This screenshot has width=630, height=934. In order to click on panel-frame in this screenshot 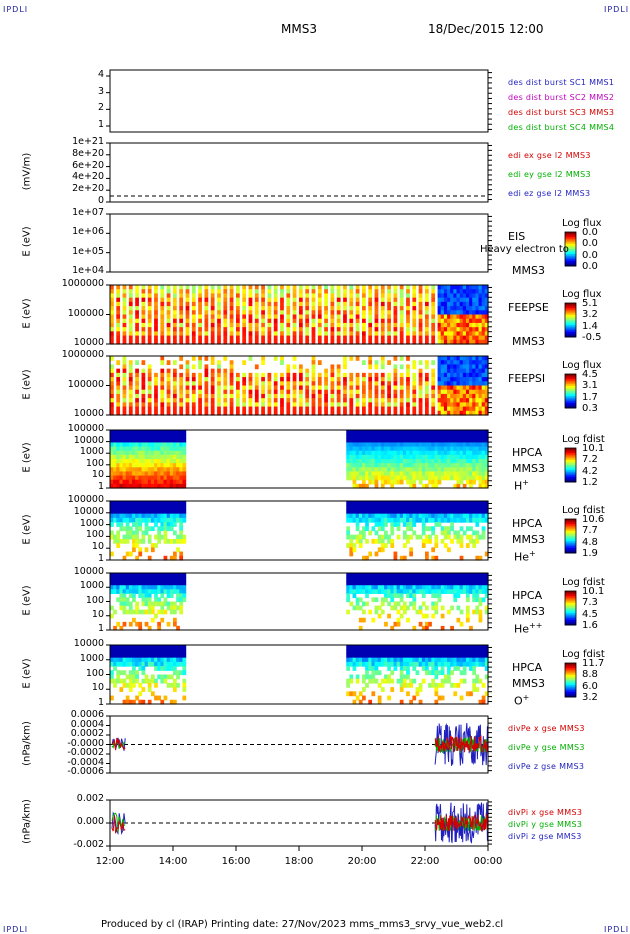, I will do `click(299, 101)`.